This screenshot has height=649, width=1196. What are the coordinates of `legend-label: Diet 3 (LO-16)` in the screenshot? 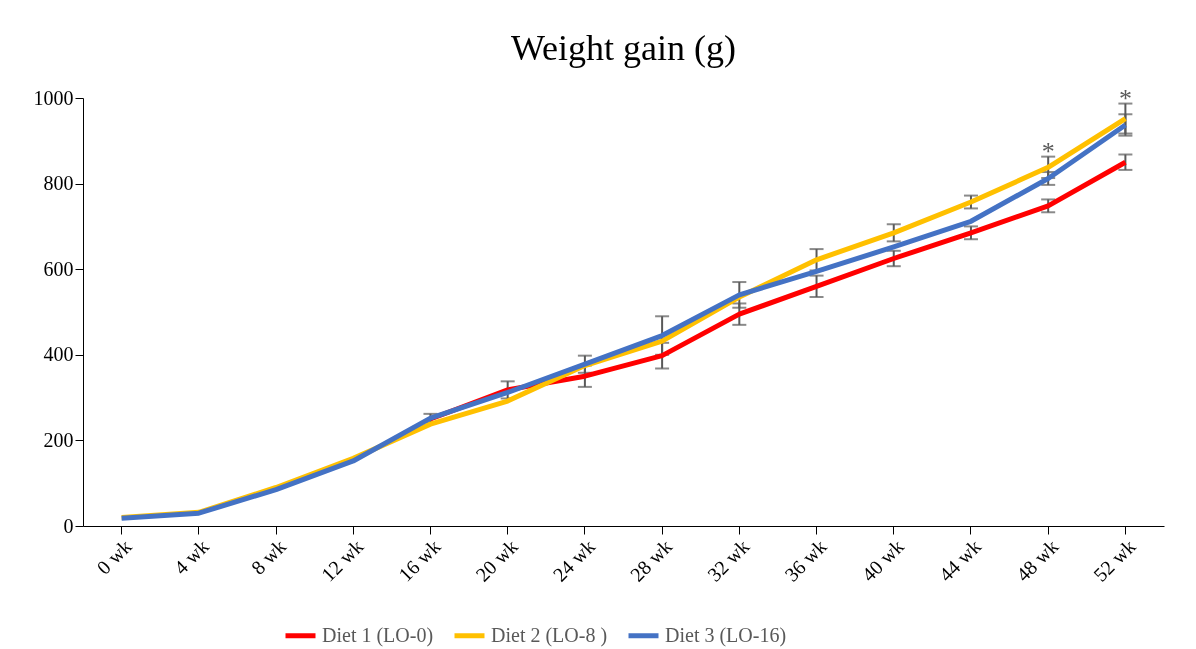 It's located at (726, 635).